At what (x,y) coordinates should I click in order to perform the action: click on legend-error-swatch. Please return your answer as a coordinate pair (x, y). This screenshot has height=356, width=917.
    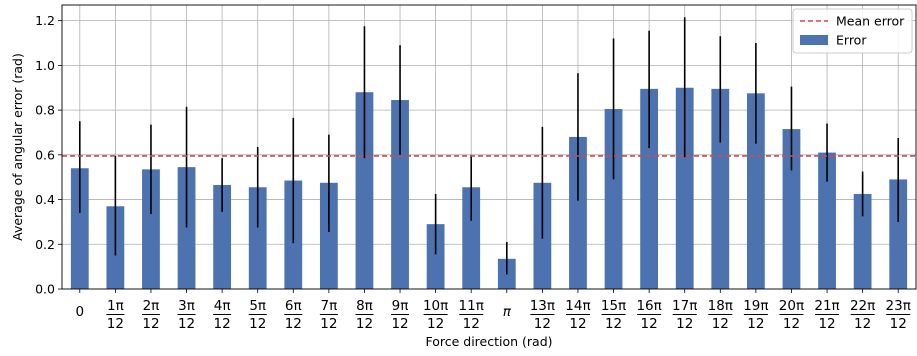
    Looking at the image, I should click on (814, 40).